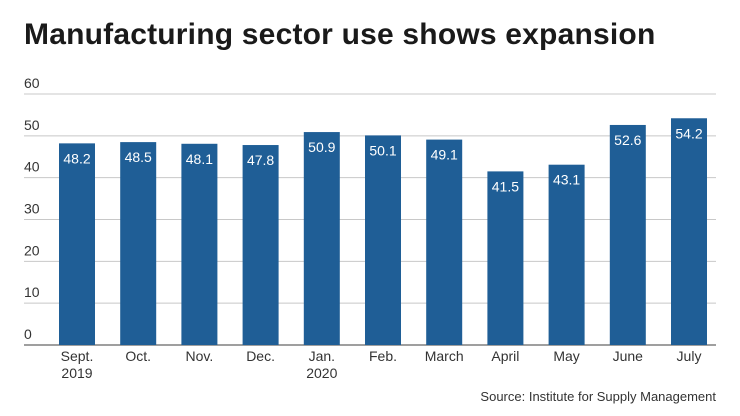 The width and height of the screenshot is (740, 416). I want to click on bar-value-label: 41.5, so click(505, 186).